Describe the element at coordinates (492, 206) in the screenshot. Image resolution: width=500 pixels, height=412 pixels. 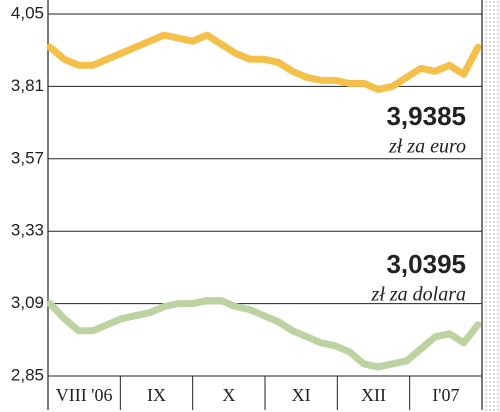
I see `decor-strip` at that location.